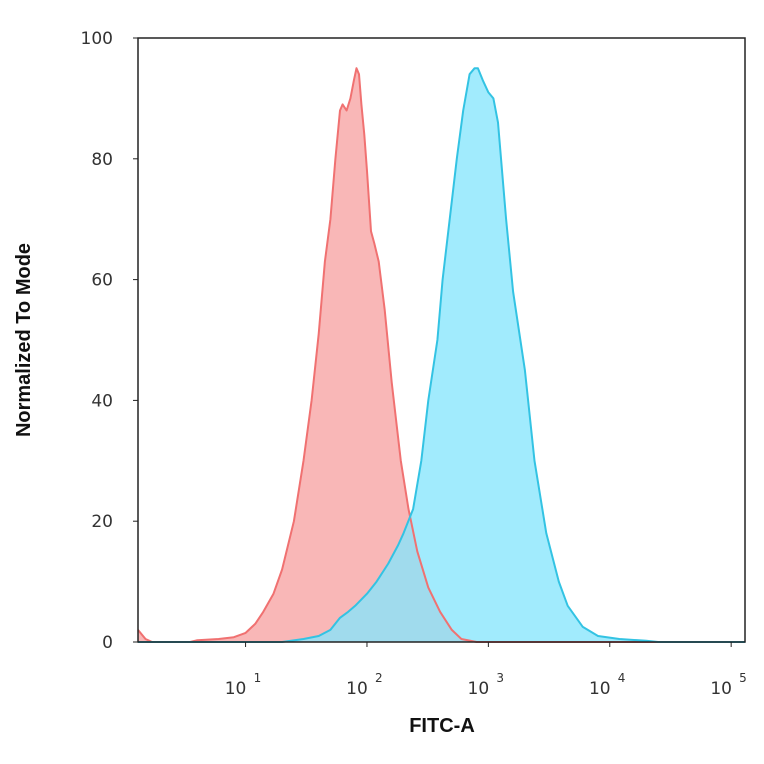  I want to click on x-tick-exponent: 3, so click(500, 678).